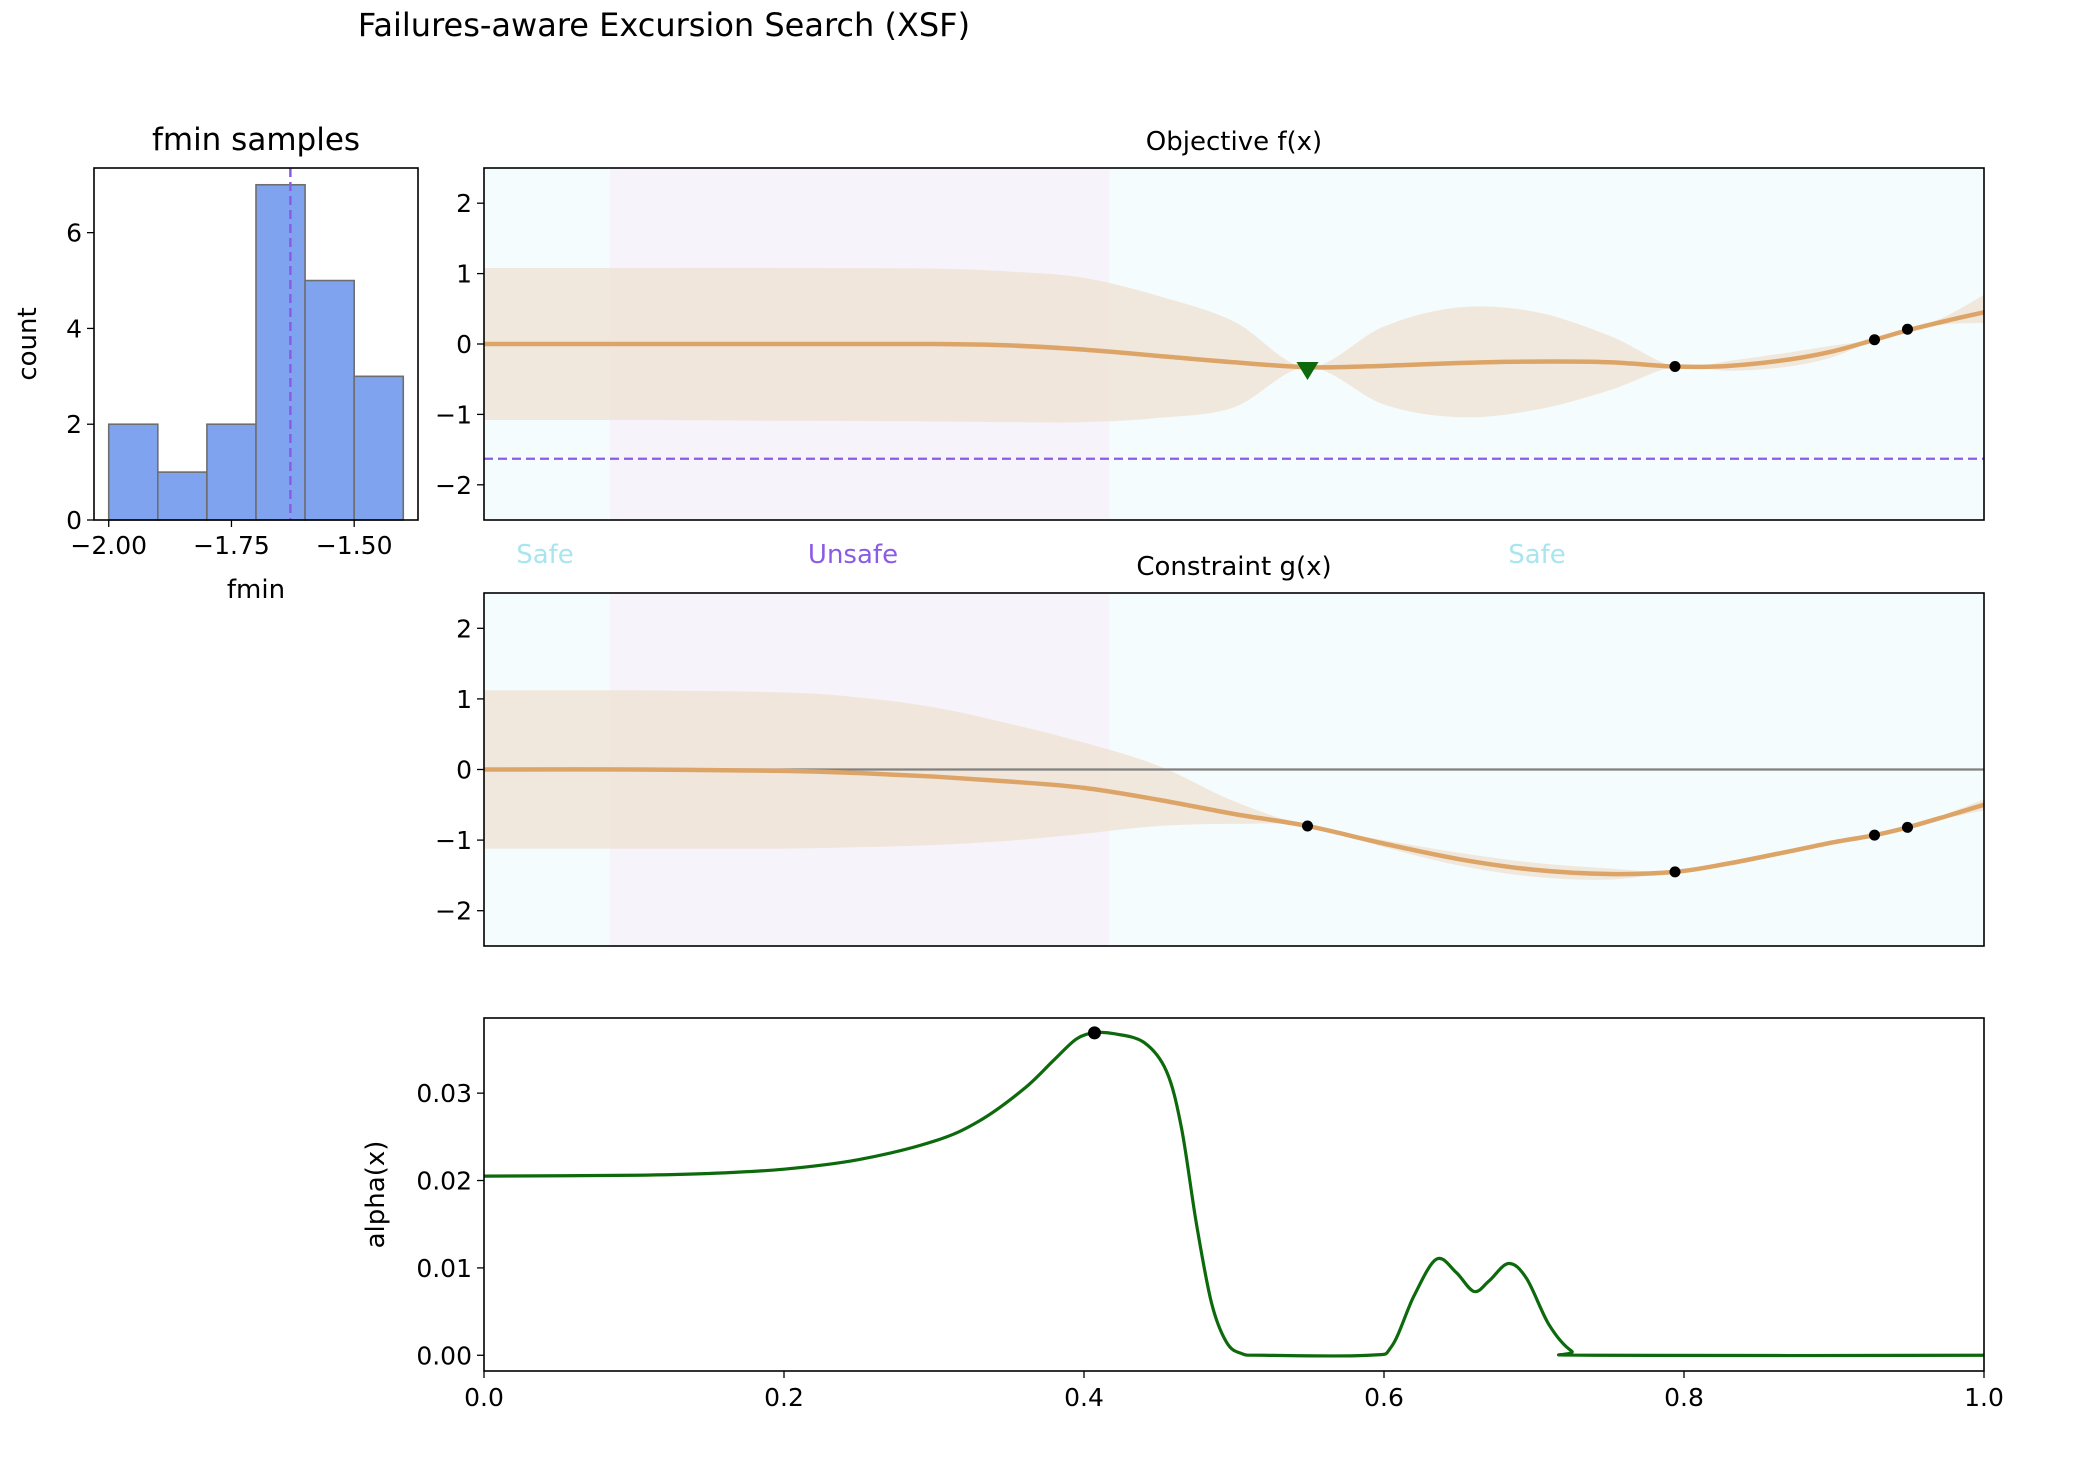  What do you see at coordinates (1537, 555) in the screenshot?
I see `safe-right-label: Safe` at bounding box center [1537, 555].